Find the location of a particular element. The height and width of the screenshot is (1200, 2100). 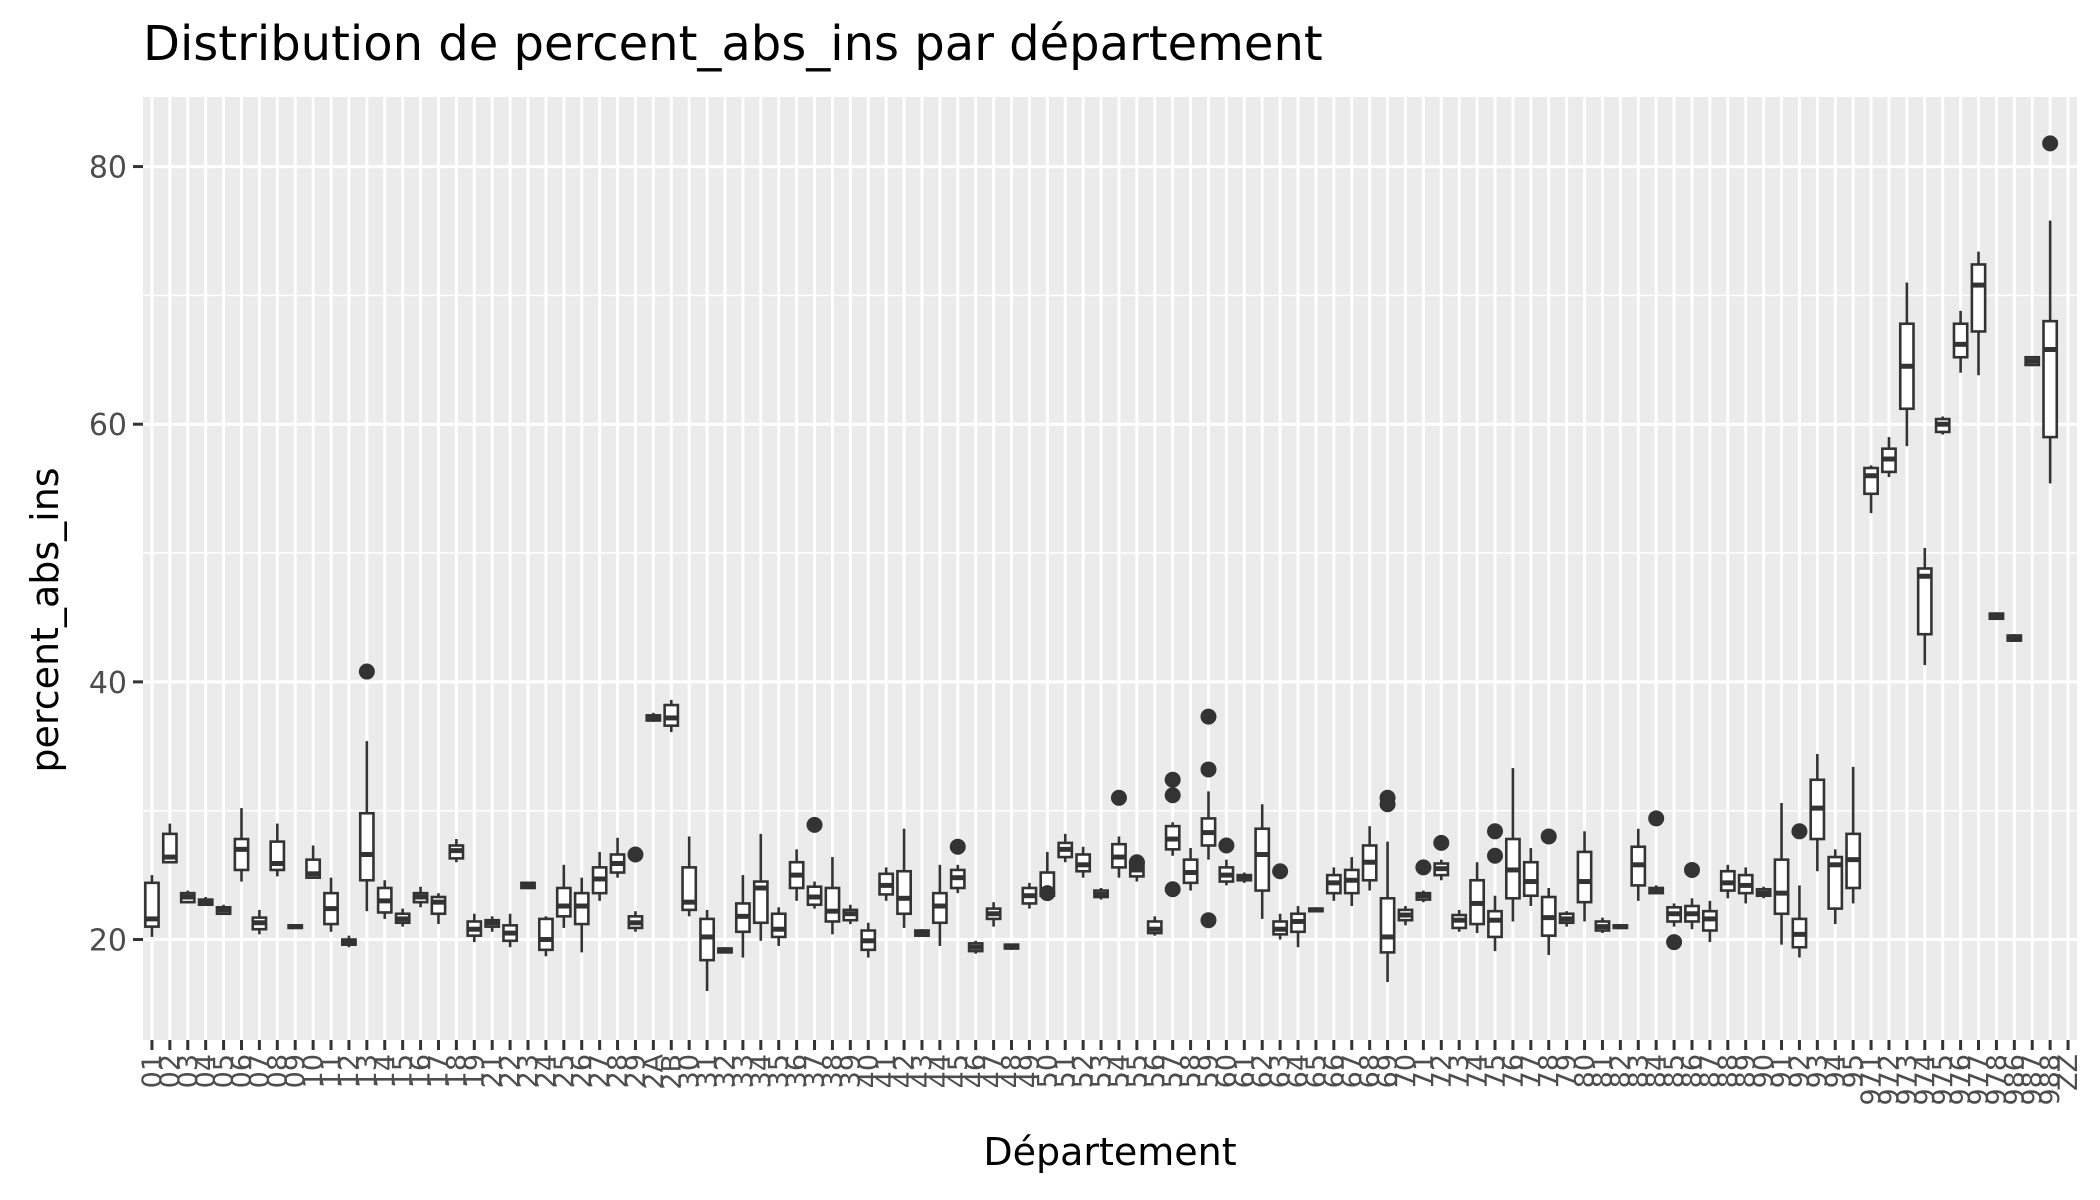

y-axis: 20 40 60 80 is located at coordinates (116, 555).